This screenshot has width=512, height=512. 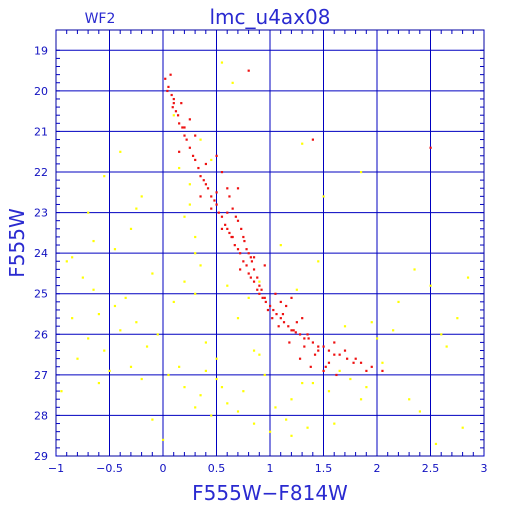 What do you see at coordinates (41, 213) in the screenshot?
I see `y-tick-label: 23` at bounding box center [41, 213].